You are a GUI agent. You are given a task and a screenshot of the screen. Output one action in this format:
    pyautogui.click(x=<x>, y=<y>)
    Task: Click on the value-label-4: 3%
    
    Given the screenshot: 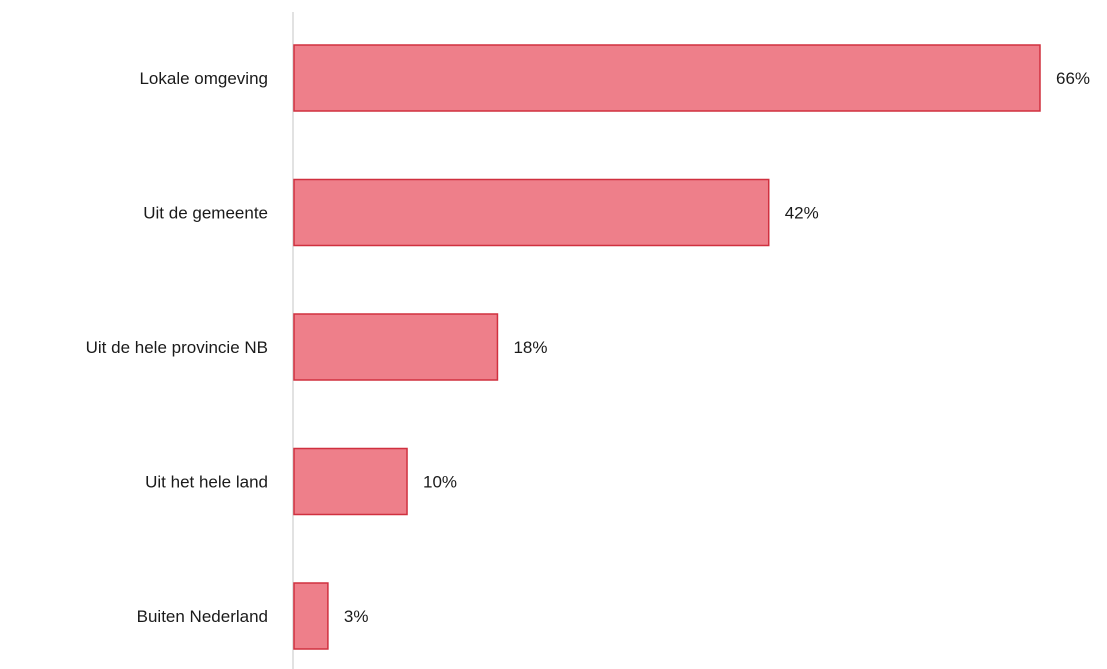 What is the action you would take?
    pyautogui.click(x=356, y=616)
    